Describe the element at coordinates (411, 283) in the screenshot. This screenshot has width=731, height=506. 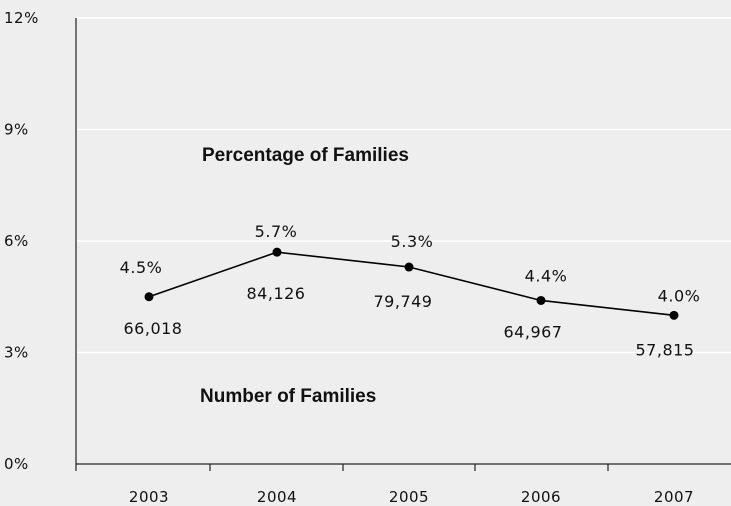
I see `series` at that location.